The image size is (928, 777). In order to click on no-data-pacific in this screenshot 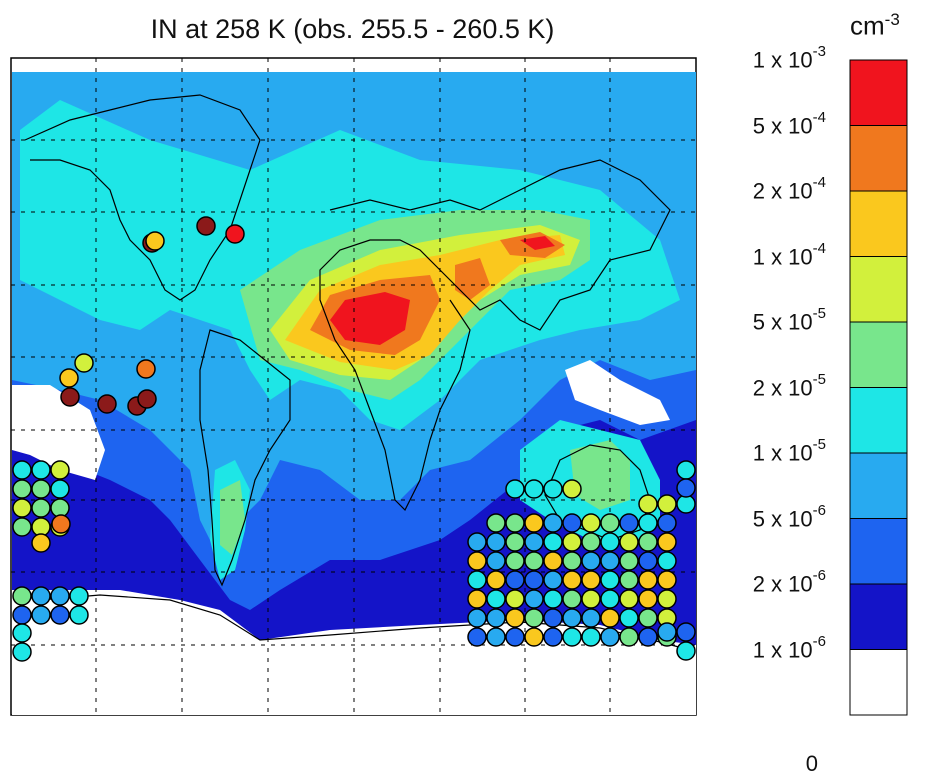, I will do `click(58, 432)`.